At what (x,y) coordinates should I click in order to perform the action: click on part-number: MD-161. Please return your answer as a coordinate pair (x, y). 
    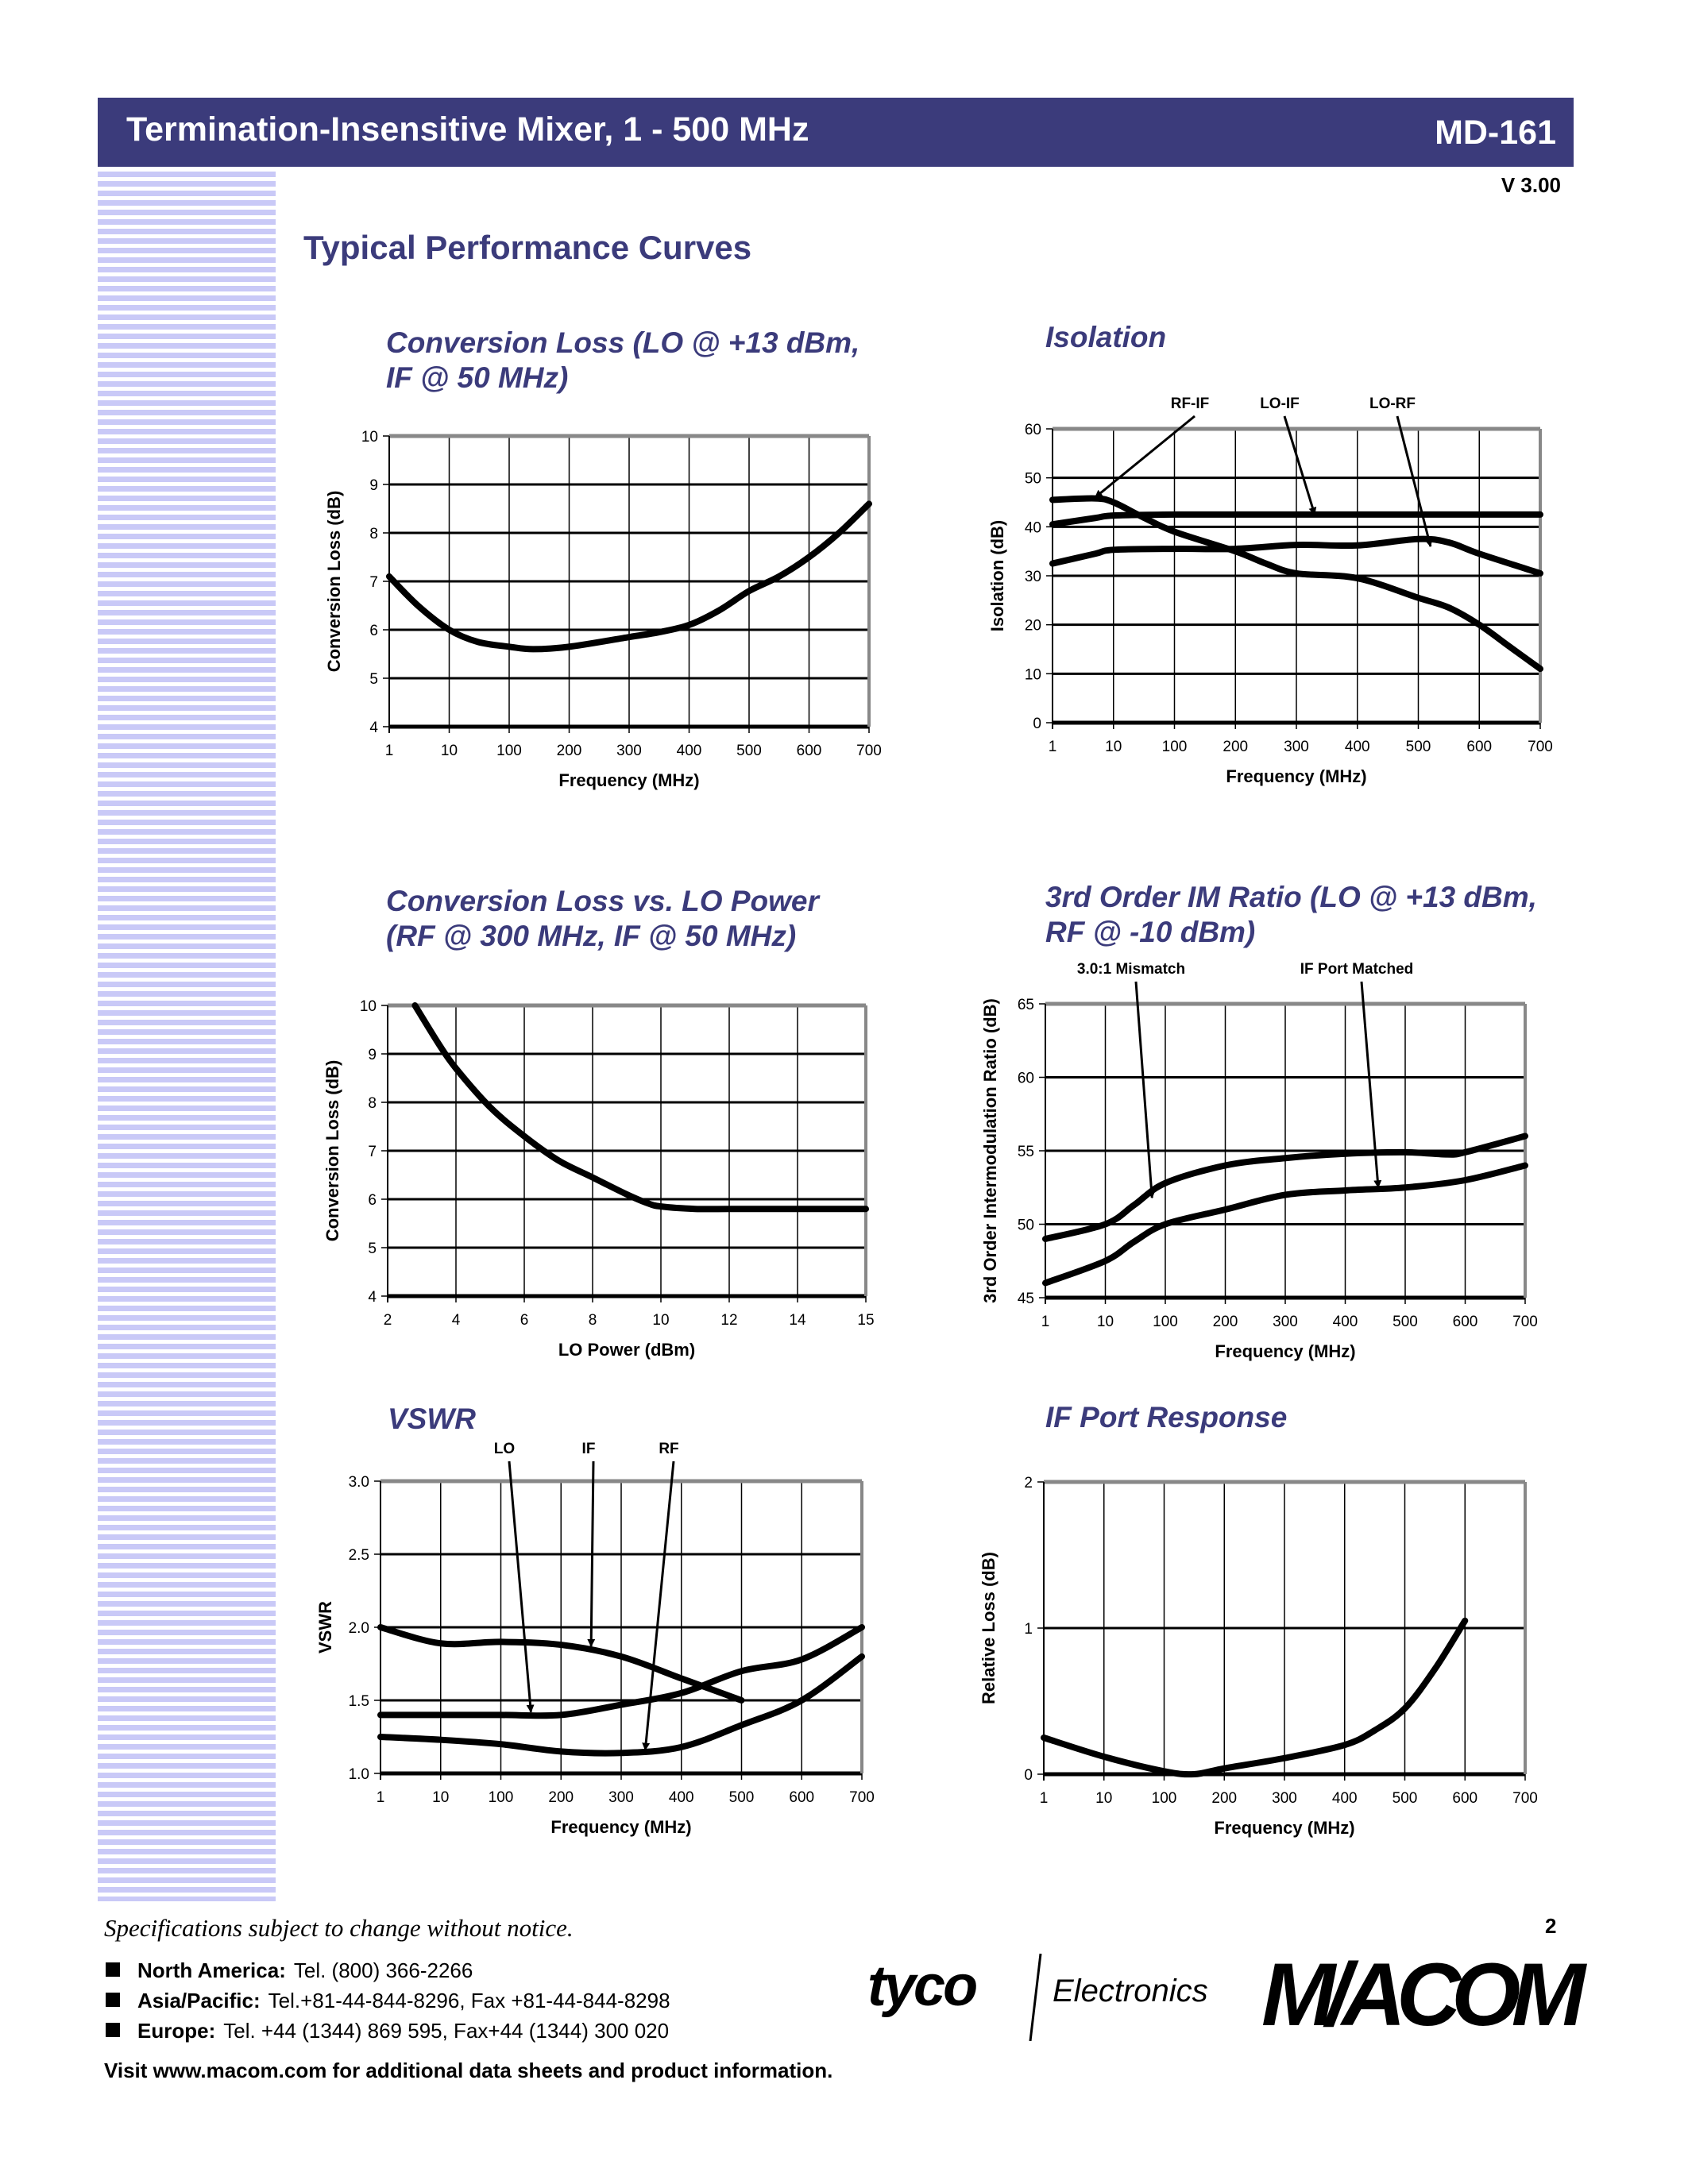
    Looking at the image, I should click on (1496, 133).